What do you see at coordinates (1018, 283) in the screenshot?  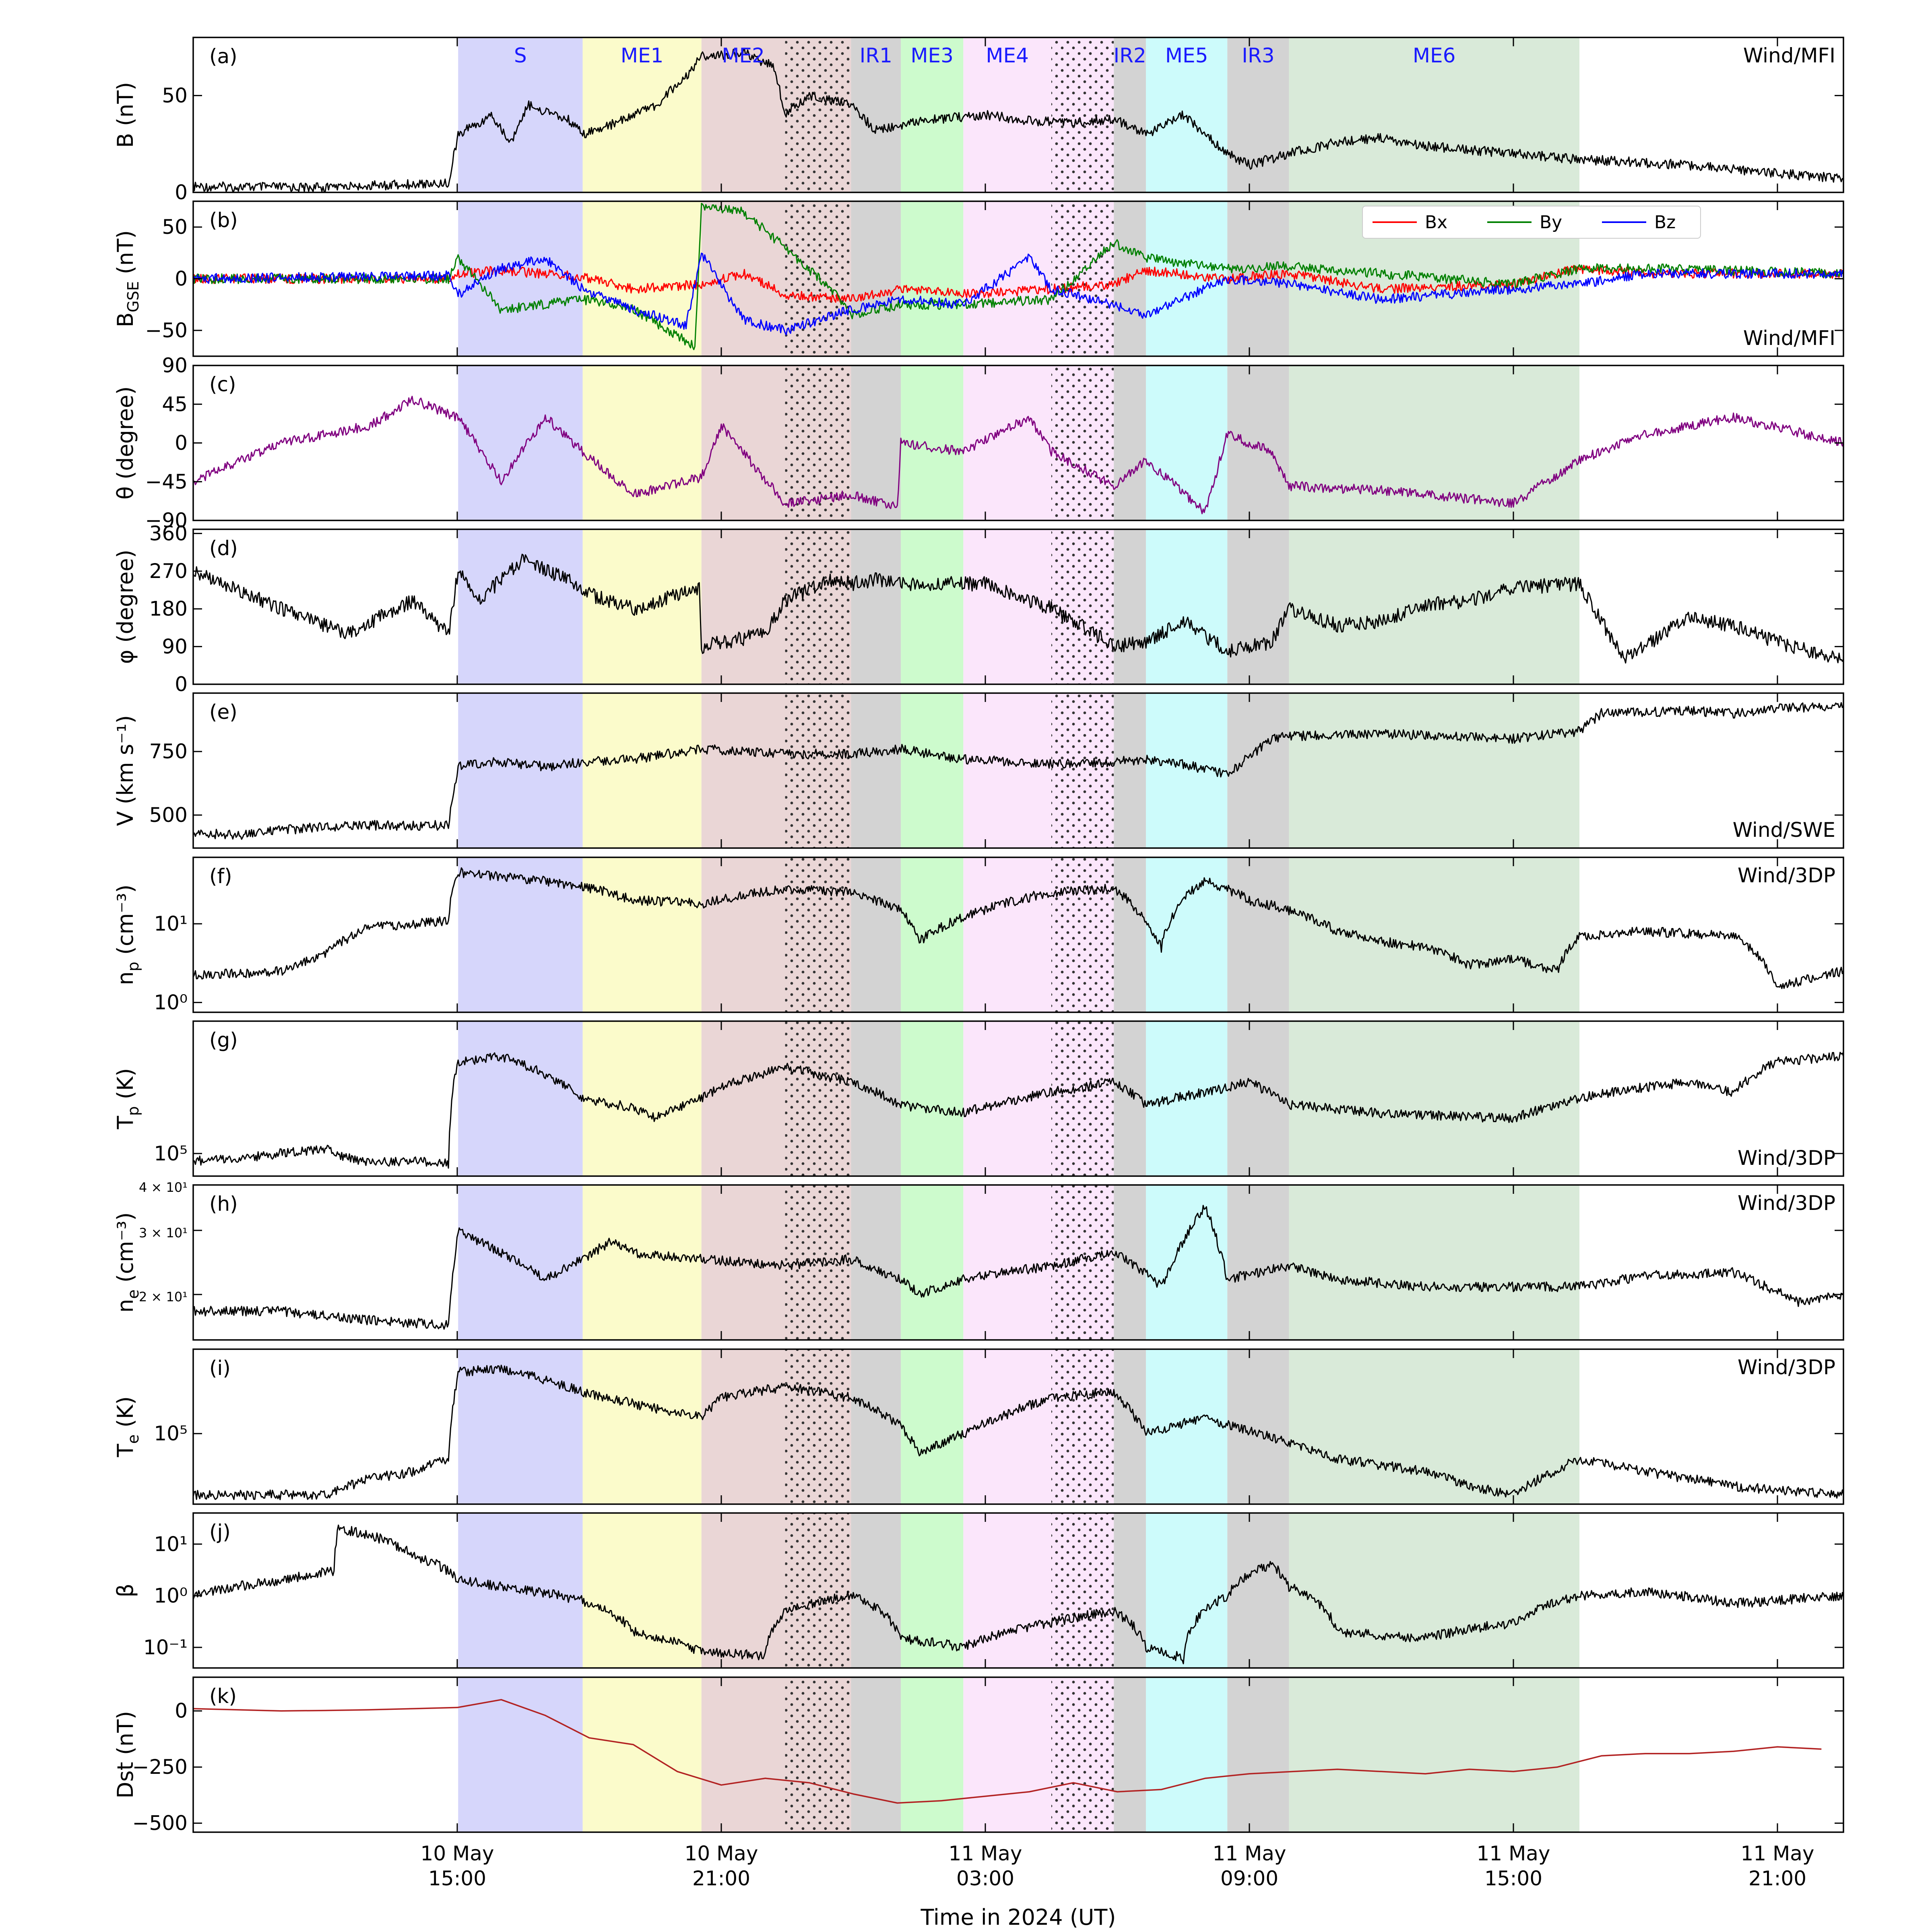 I see `series-line-Bx` at bounding box center [1018, 283].